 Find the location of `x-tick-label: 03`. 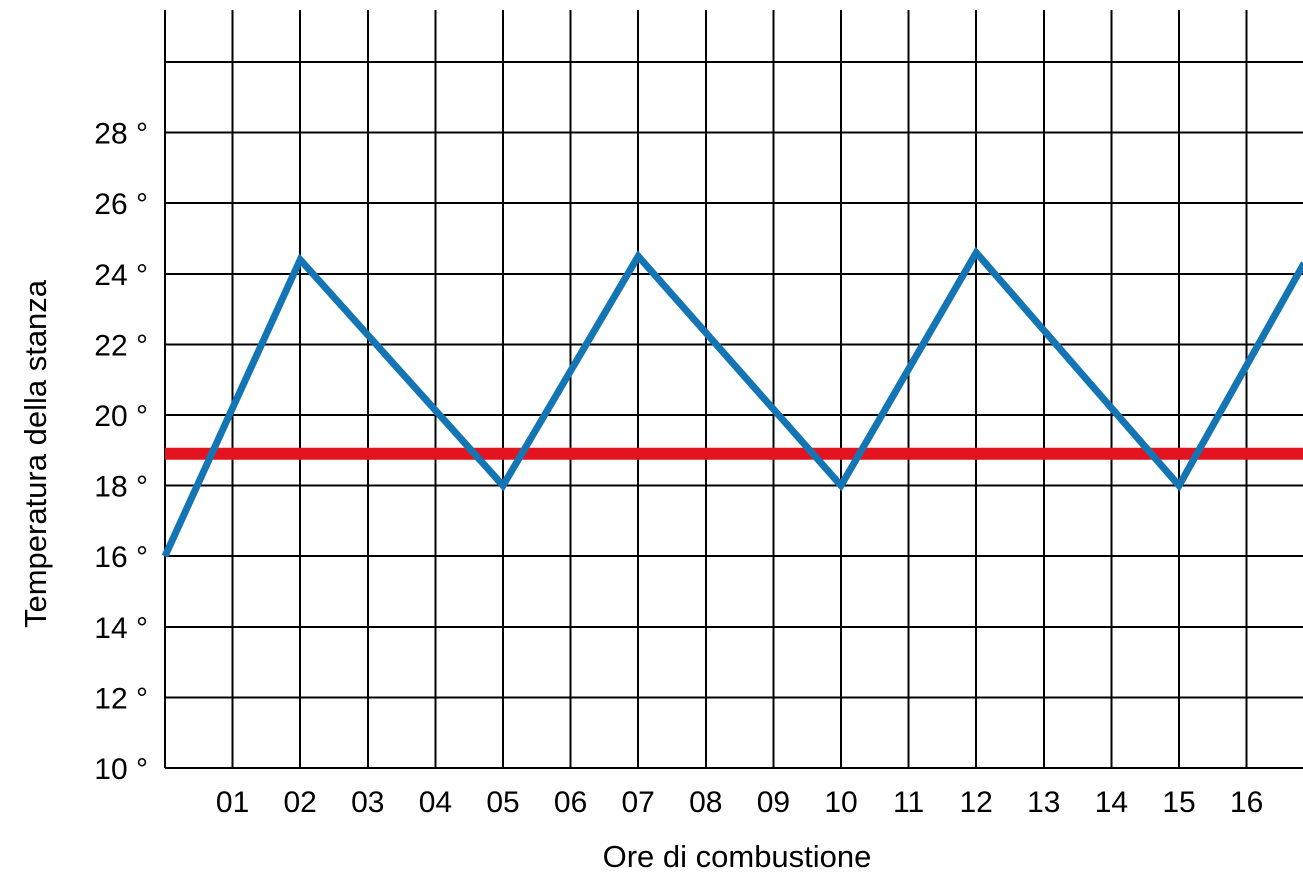

x-tick-label: 03 is located at coordinates (367, 802).